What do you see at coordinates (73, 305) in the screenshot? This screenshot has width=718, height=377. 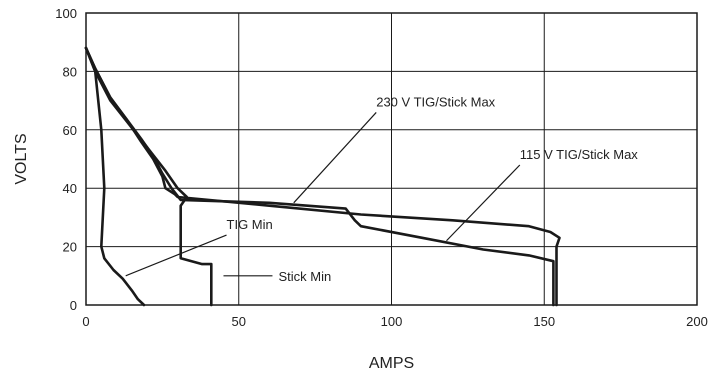 I see `y-tick-label: 0` at bounding box center [73, 305].